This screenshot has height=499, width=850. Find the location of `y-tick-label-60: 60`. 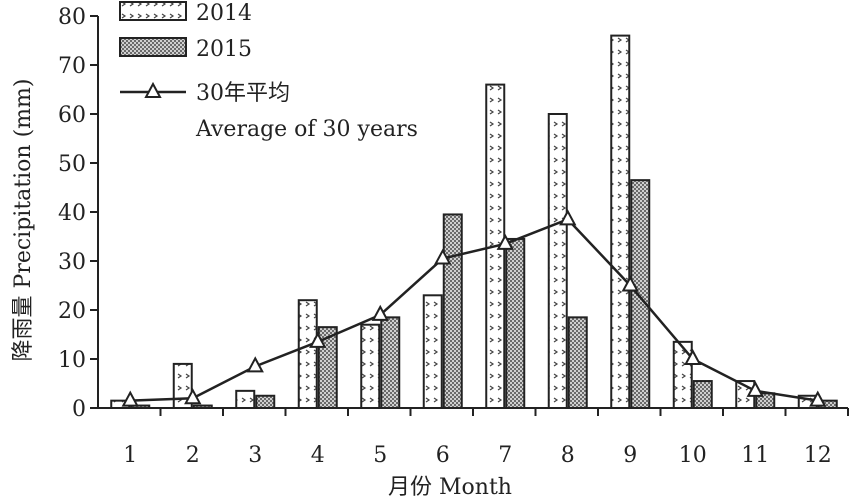

y-tick-label-60: 60 is located at coordinates (72, 115).